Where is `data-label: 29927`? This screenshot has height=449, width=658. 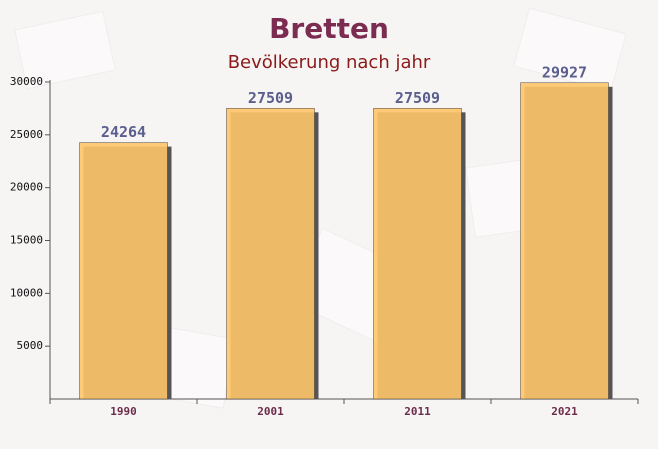
data-label: 29927 is located at coordinates (564, 72).